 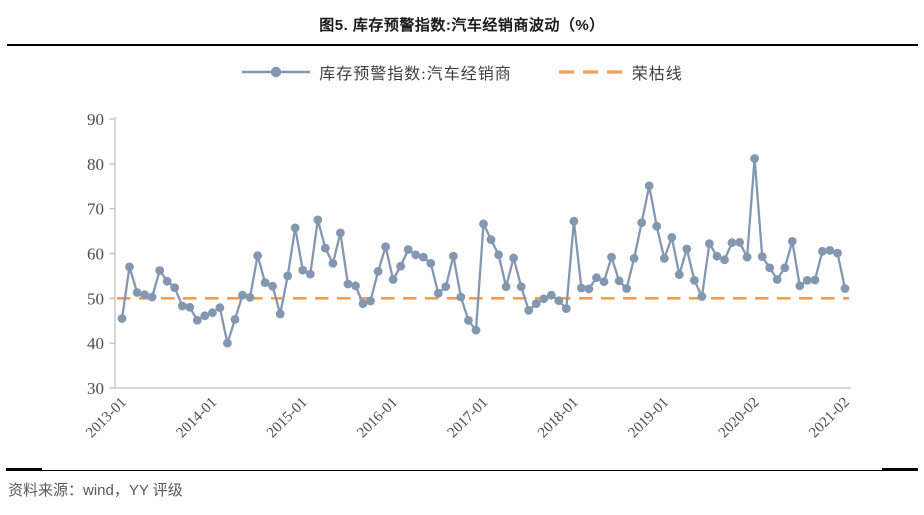 I want to click on bottom-divider-right-cap, so click(x=900, y=469).